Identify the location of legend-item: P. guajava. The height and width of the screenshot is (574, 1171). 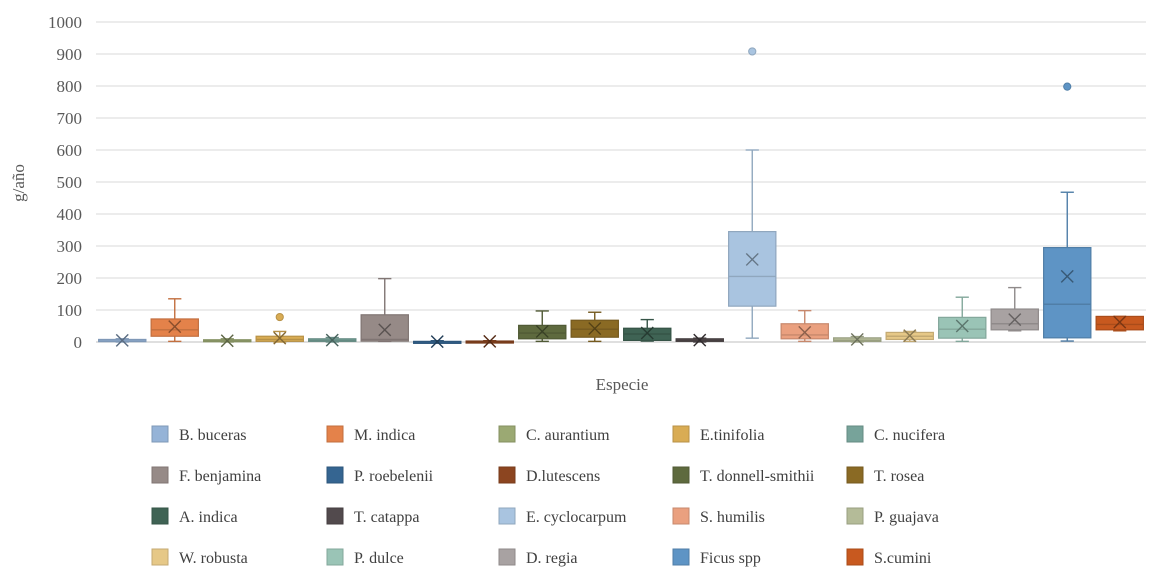
(892, 516).